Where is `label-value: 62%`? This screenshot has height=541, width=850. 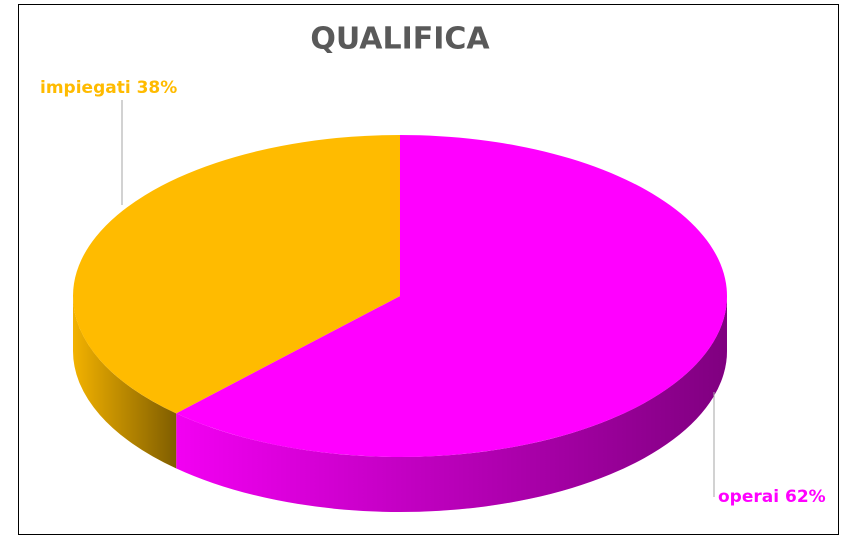
label-value: 62% is located at coordinates (805, 497).